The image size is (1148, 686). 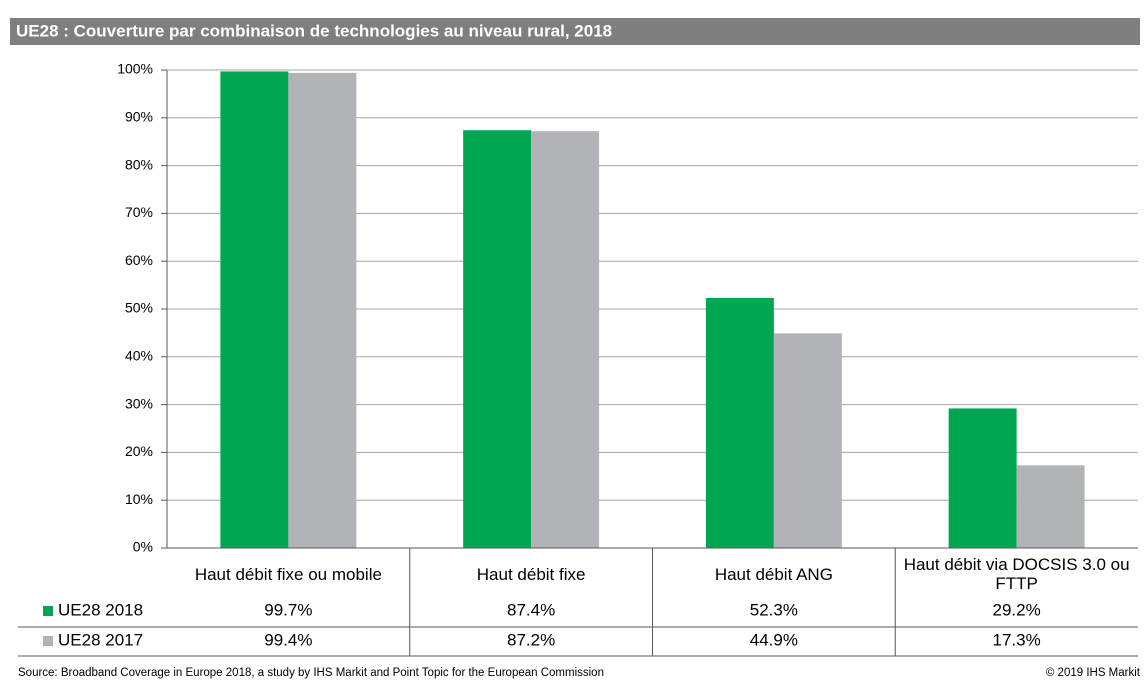 I want to click on x-tick-label: Haut débit ANG, so click(x=773, y=574).